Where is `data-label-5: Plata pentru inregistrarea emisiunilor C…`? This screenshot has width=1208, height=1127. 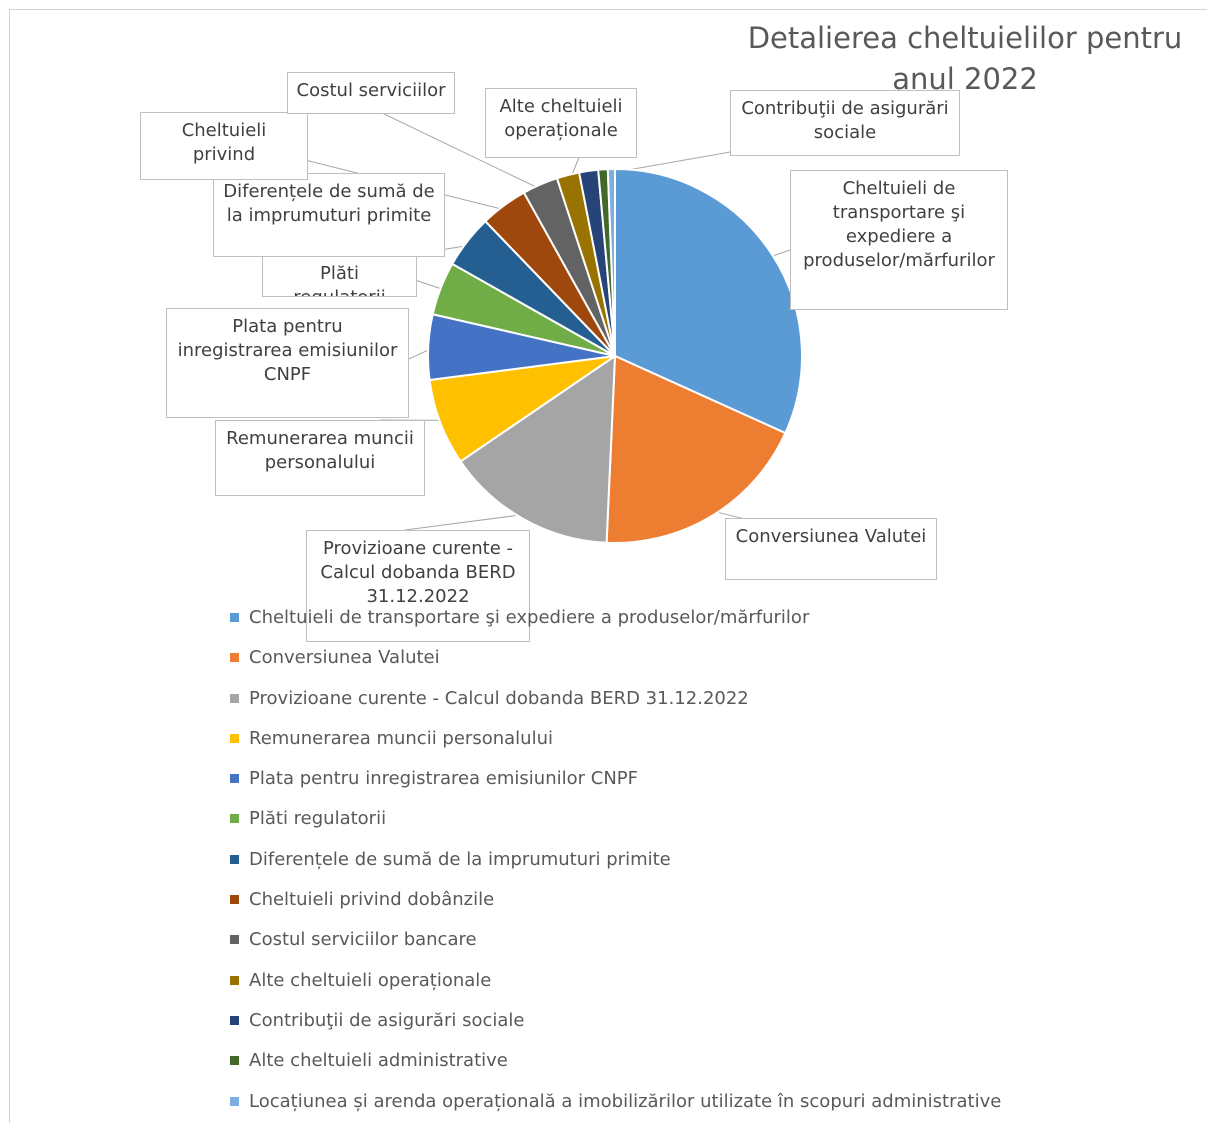 data-label-5: Plata pentru inregistrarea emisiunilor C… is located at coordinates (287, 363).